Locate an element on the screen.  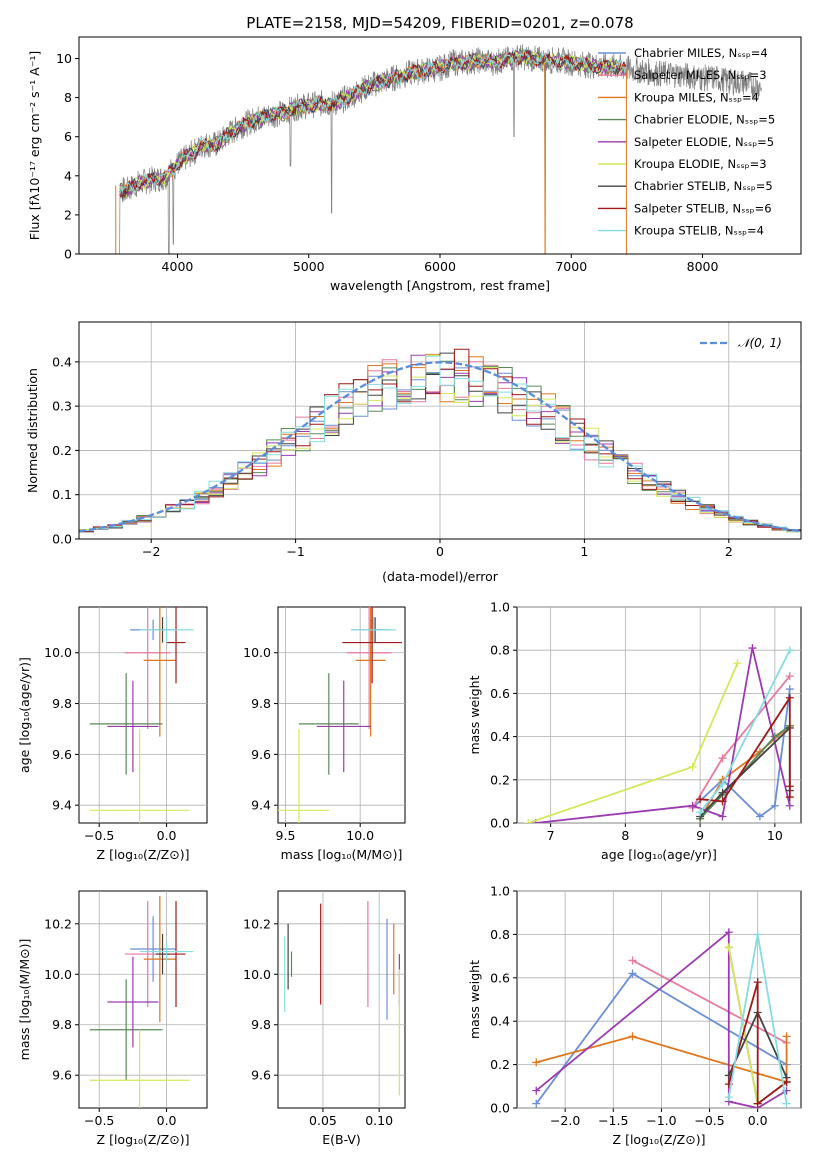
mass-age-chart: 9.5 10.0 9.4 9.6 9.8 10.0 mass [log₁₀(M/M⊙)] is located at coordinates (324, 734).